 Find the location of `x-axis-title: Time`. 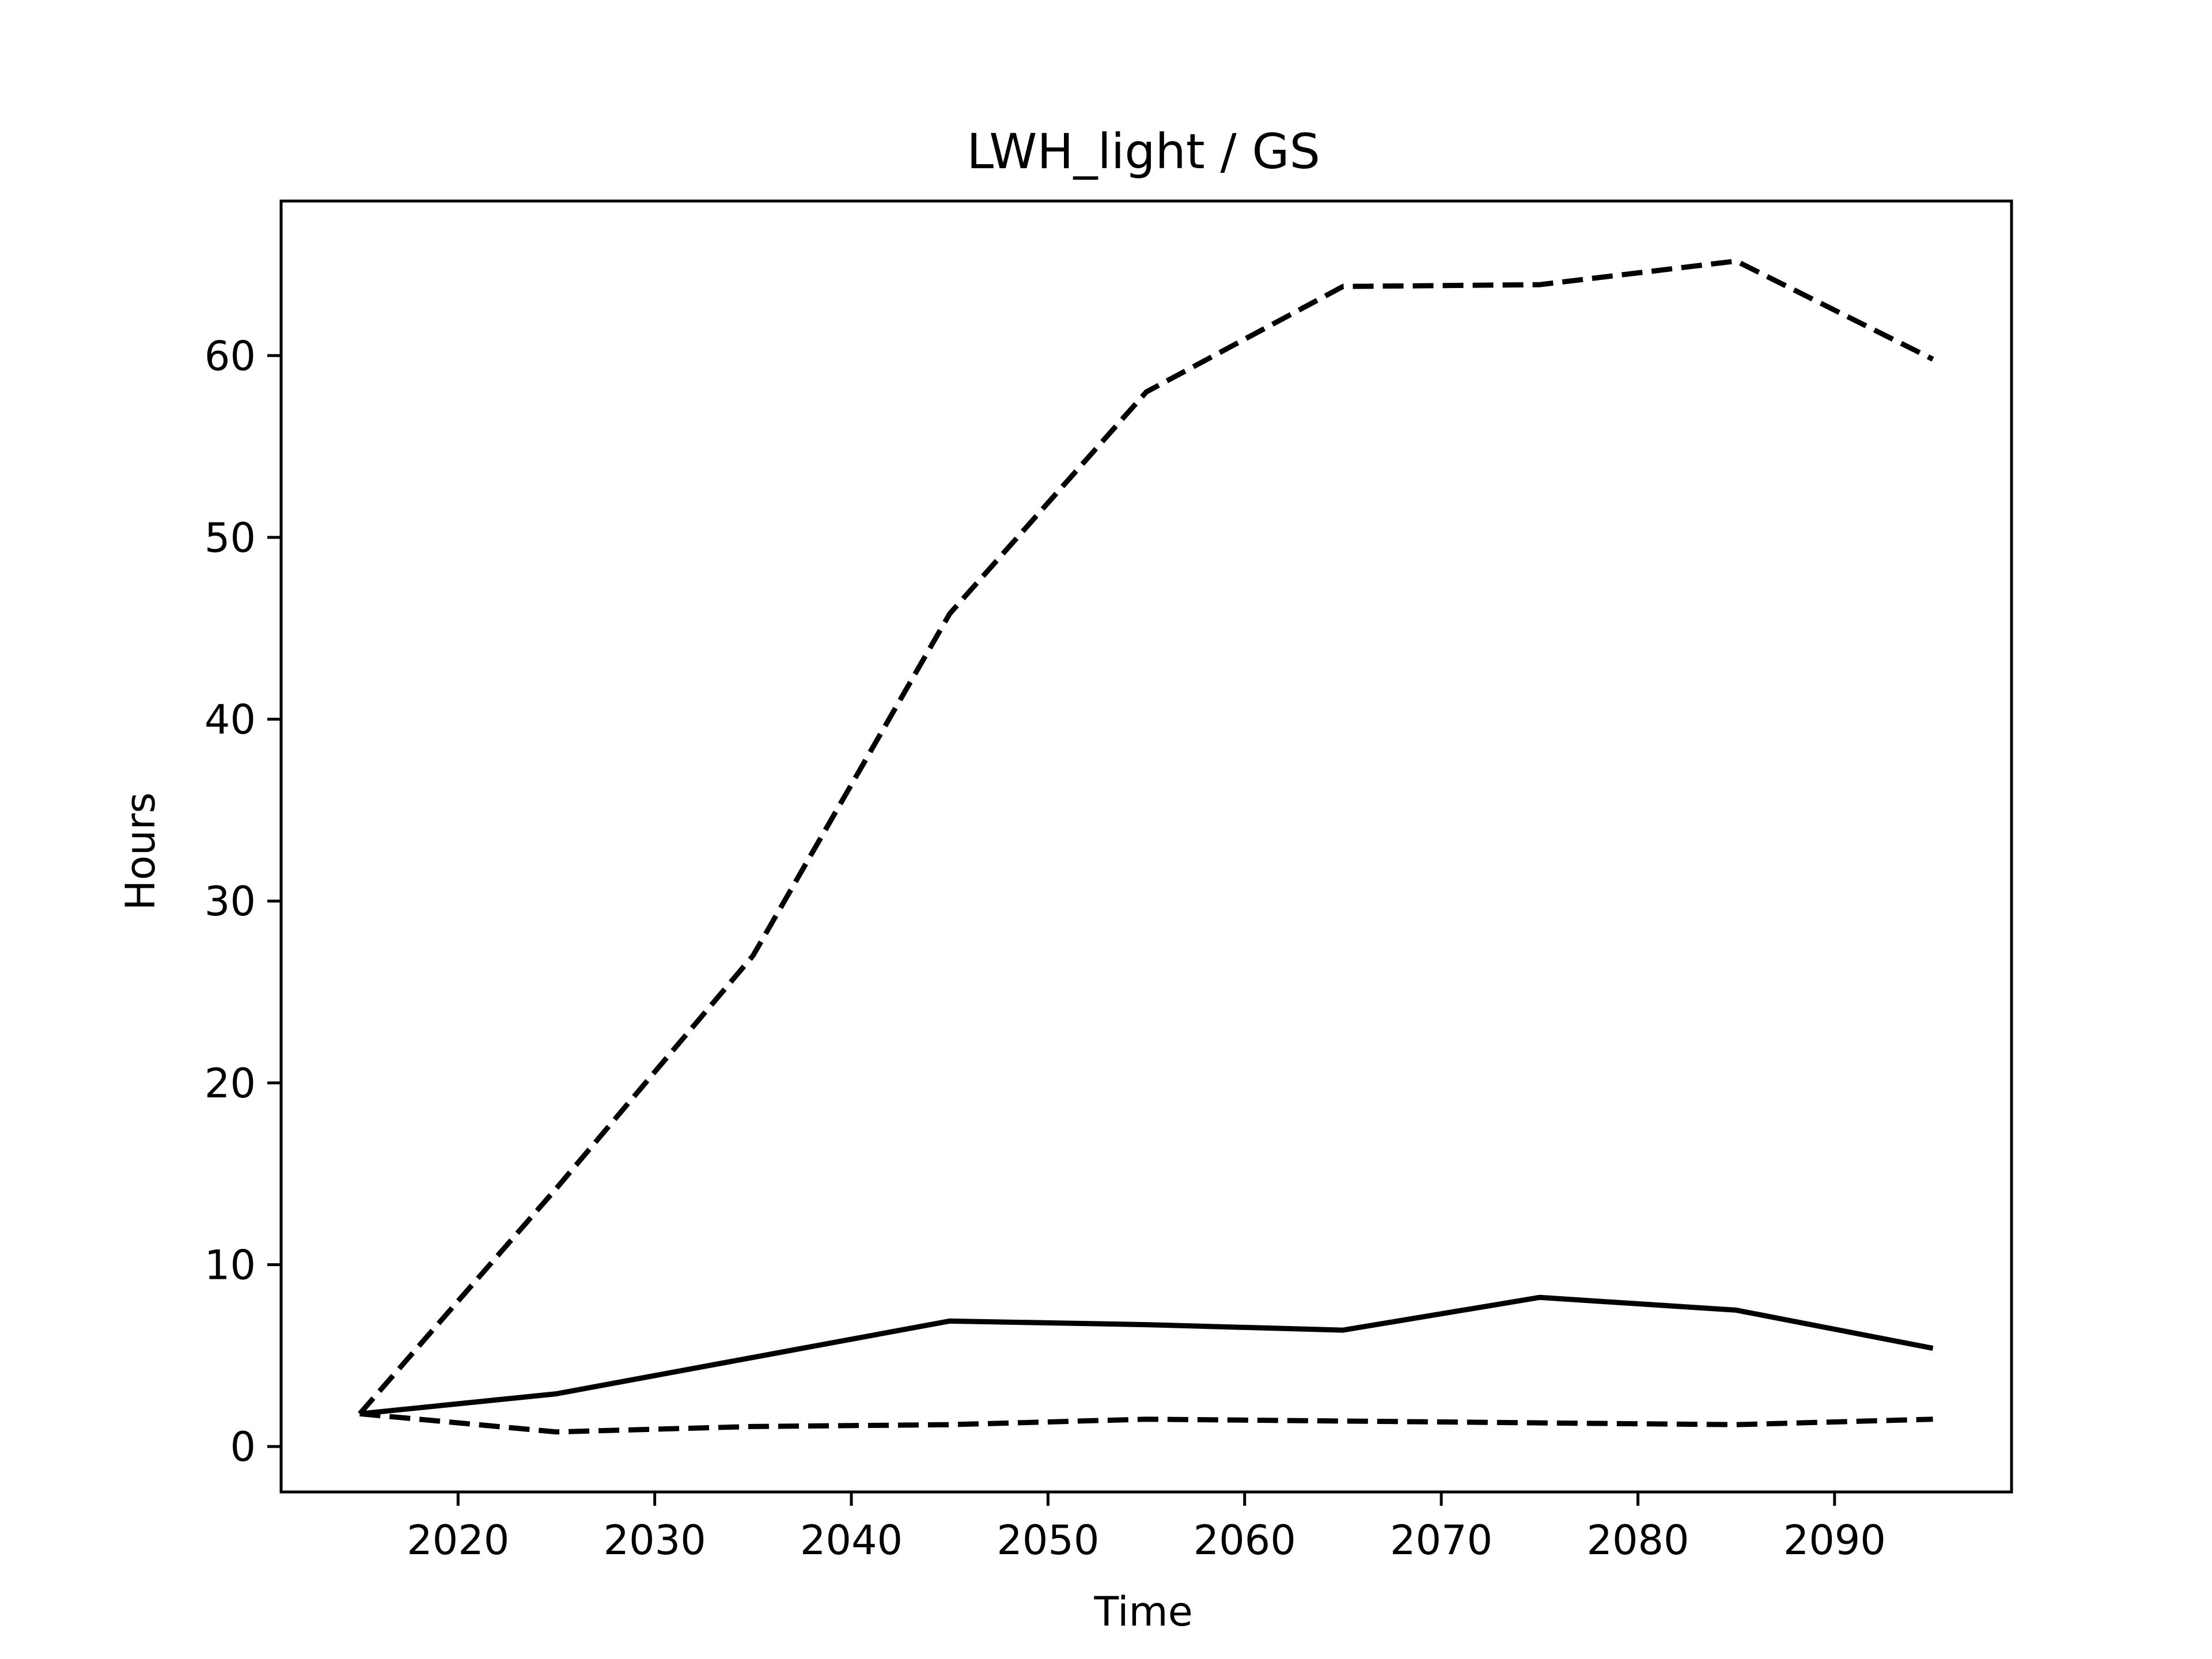

x-axis-title: Time is located at coordinates (1142, 1611).